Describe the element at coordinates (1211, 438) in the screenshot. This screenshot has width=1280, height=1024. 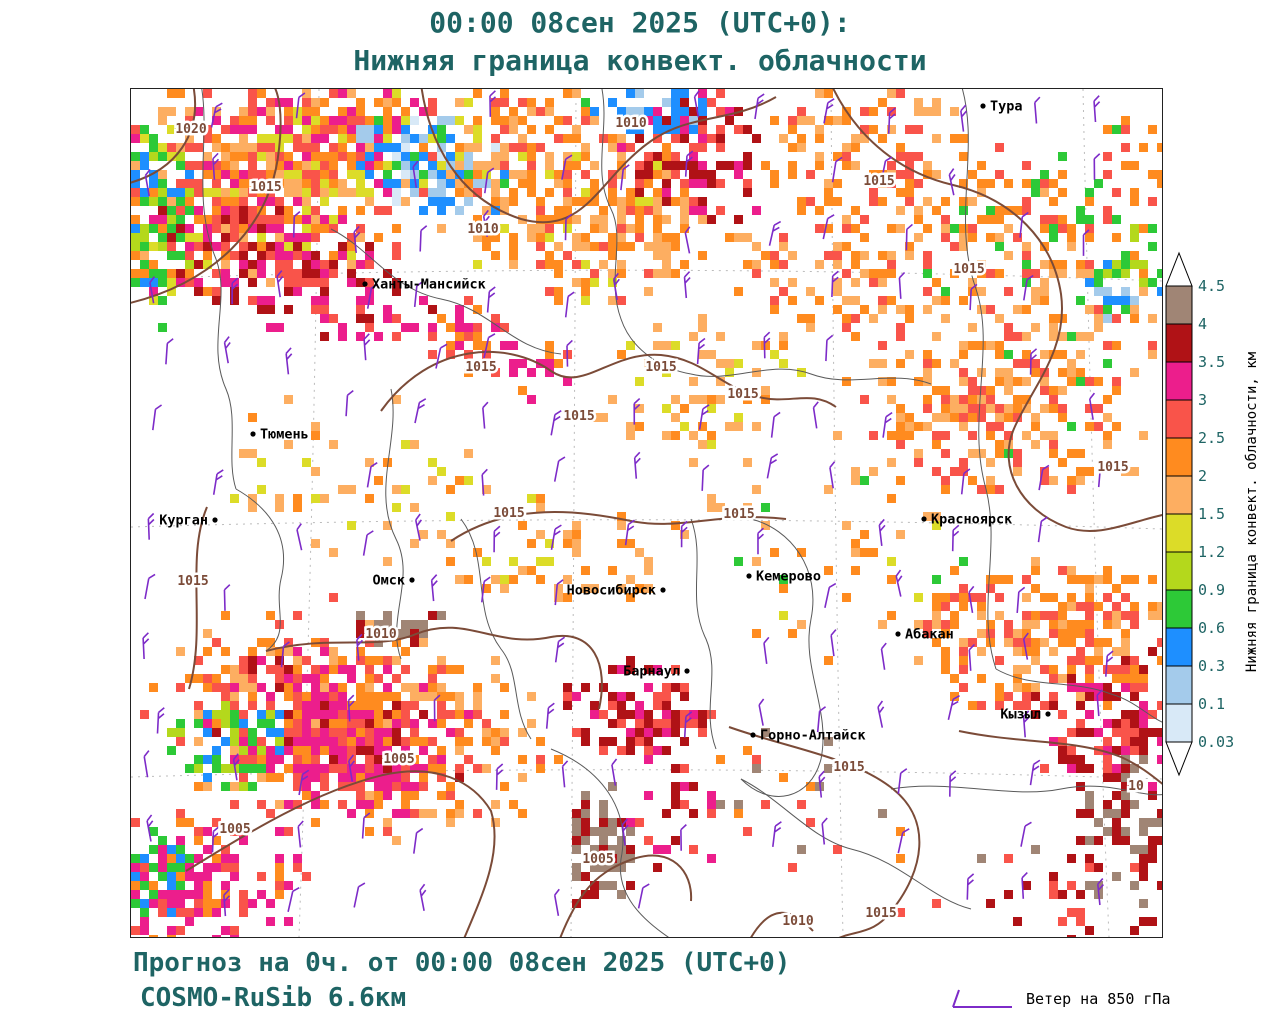
I see `svg-text: 2.5` at that location.